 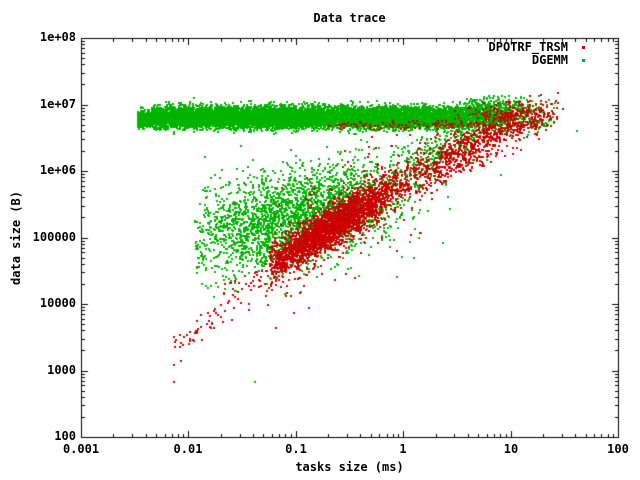 What do you see at coordinates (549, 60) in the screenshot?
I see `legend-label: DGEMM` at bounding box center [549, 60].